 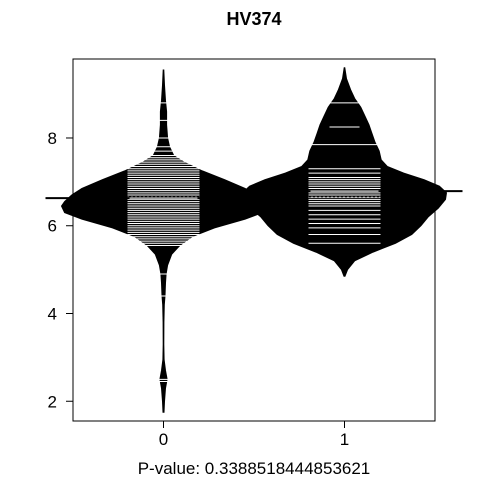 I want to click on y-tick-label: 8, so click(x=52, y=138).